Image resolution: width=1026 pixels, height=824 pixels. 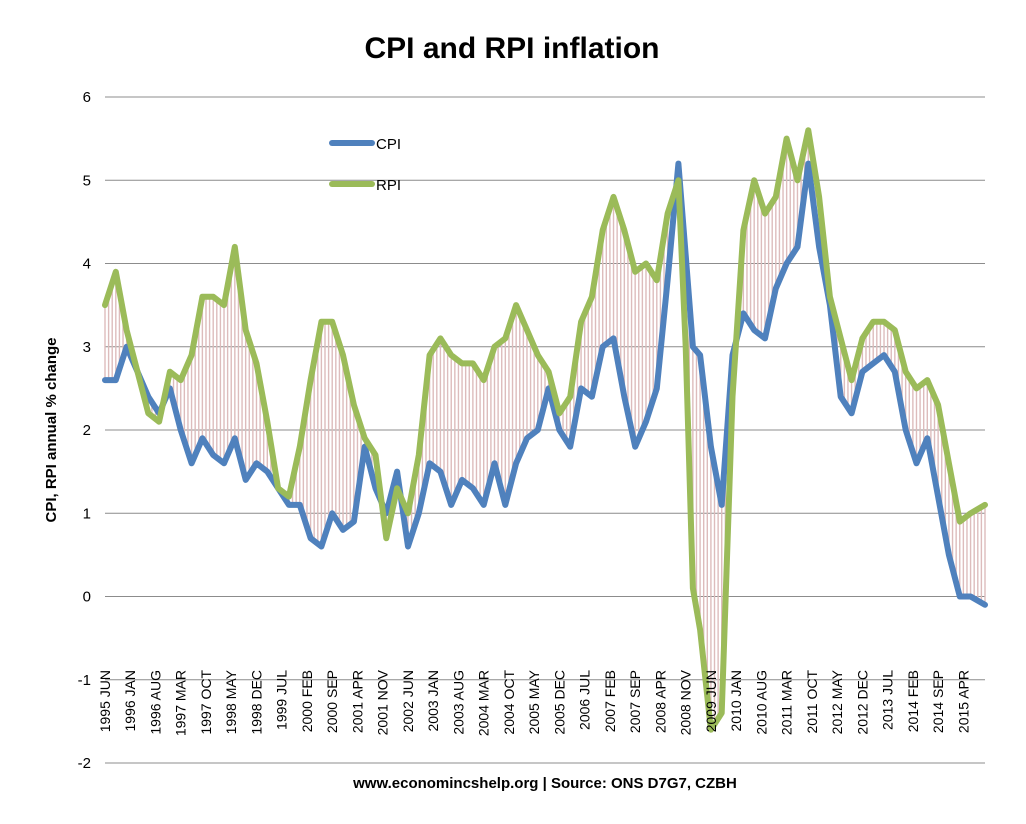 What do you see at coordinates (509, 702) in the screenshot?
I see `x-tick-label: 2004 OCT` at bounding box center [509, 702].